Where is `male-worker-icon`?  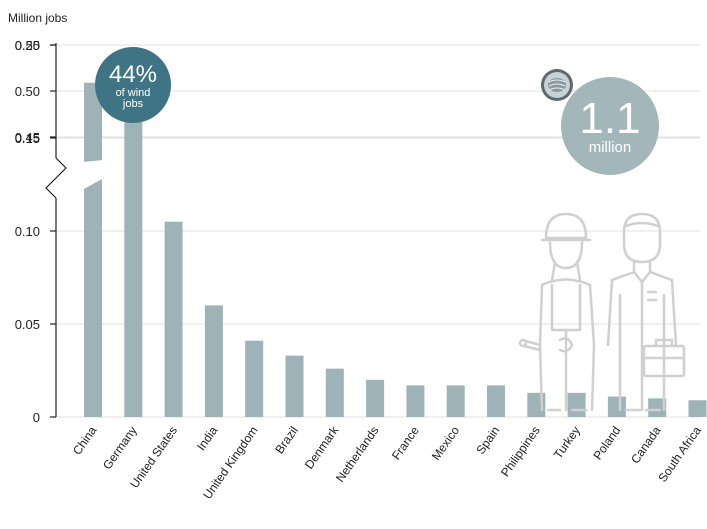
male-worker-icon is located at coordinates (646, 312).